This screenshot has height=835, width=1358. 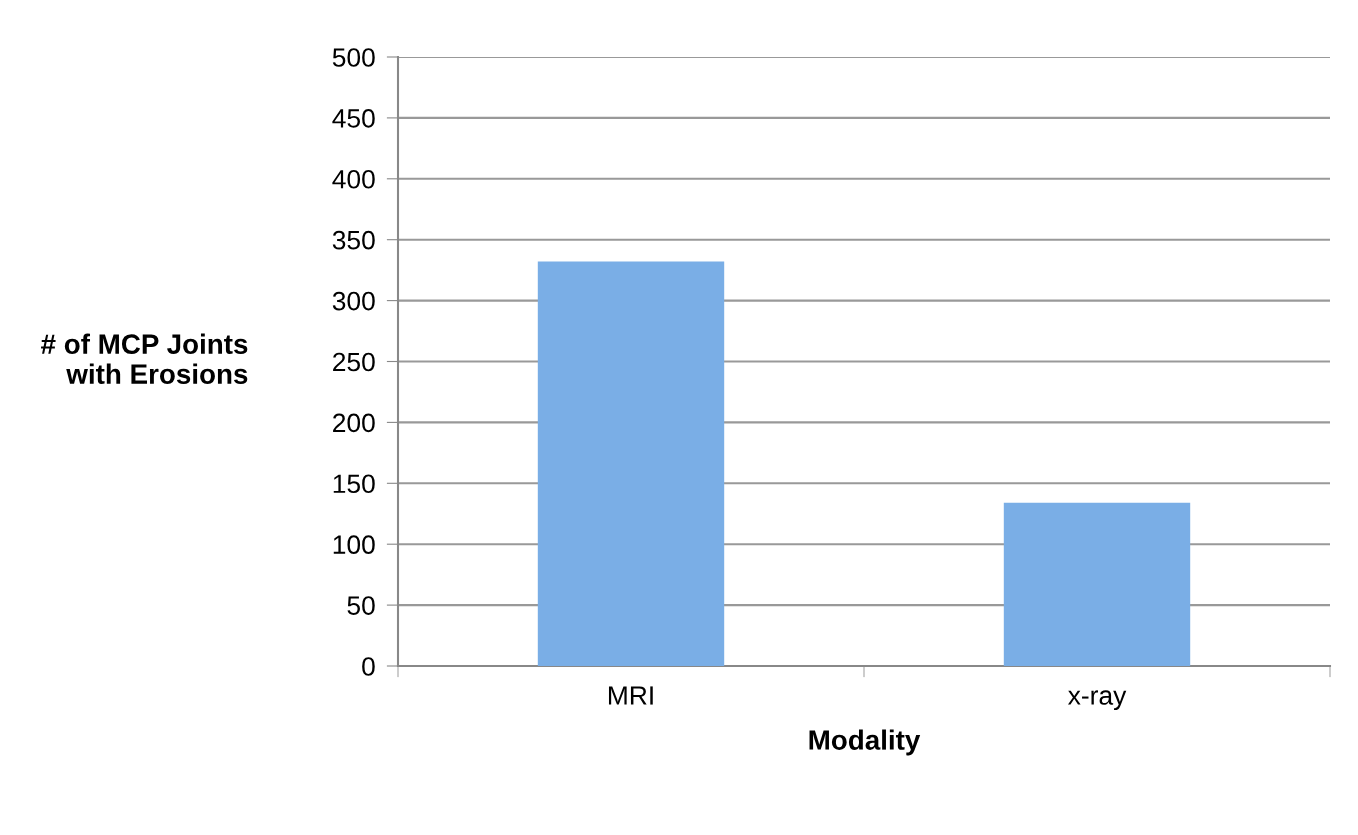 I want to click on y-tick-label: 350, so click(x=353, y=240).